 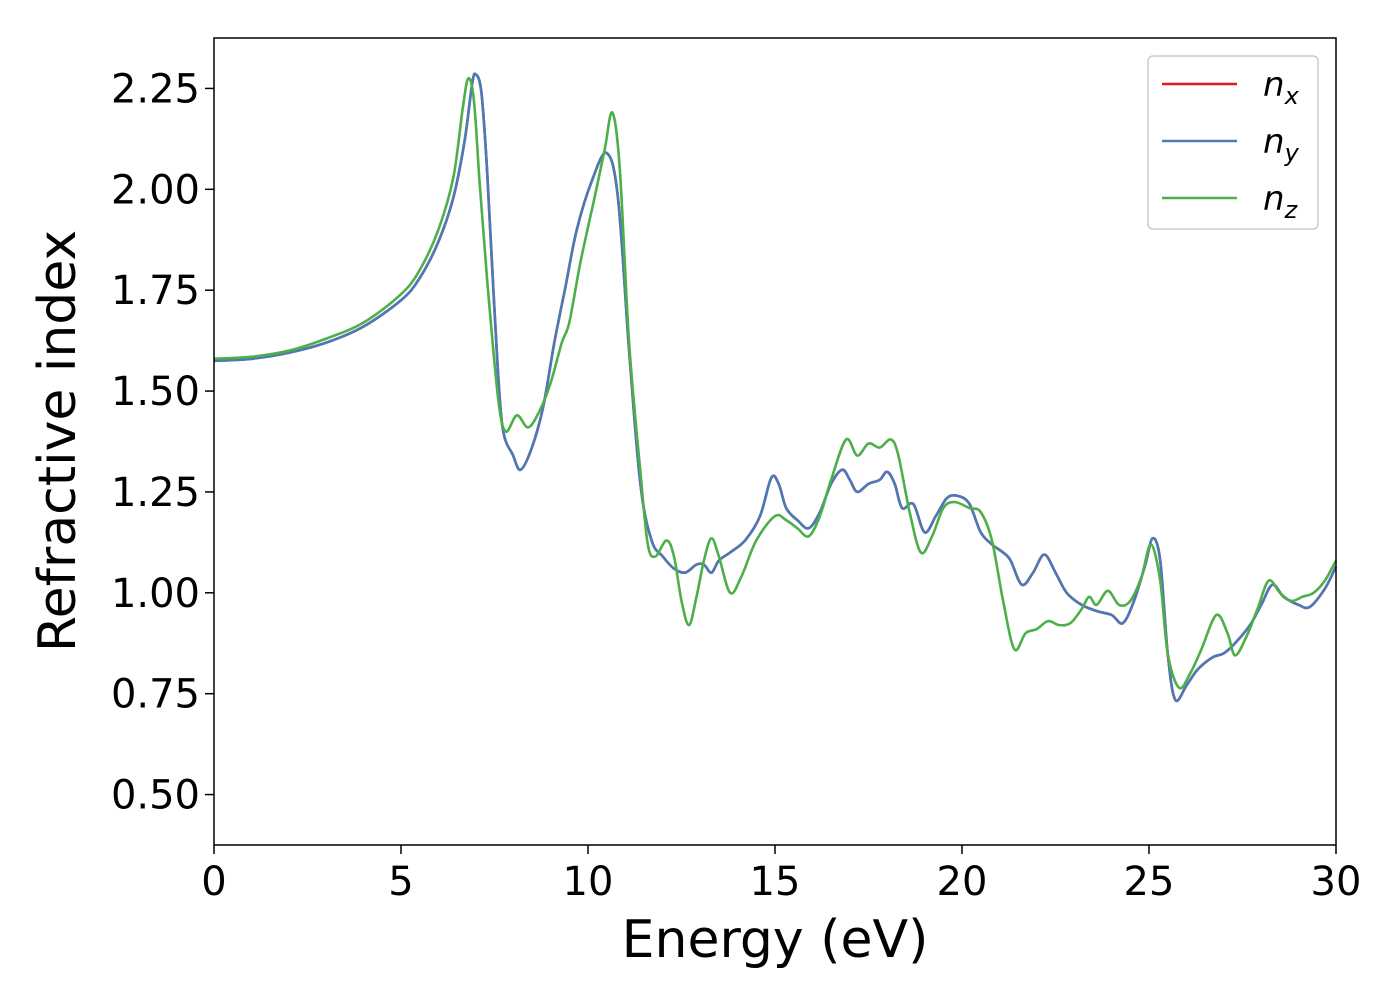 What do you see at coordinates (162, 442) in the screenshot?
I see `y-axis-ticks: 0.50 0.75 1.00 1.25 1.50 1.75 2.00 2.25` at bounding box center [162, 442].